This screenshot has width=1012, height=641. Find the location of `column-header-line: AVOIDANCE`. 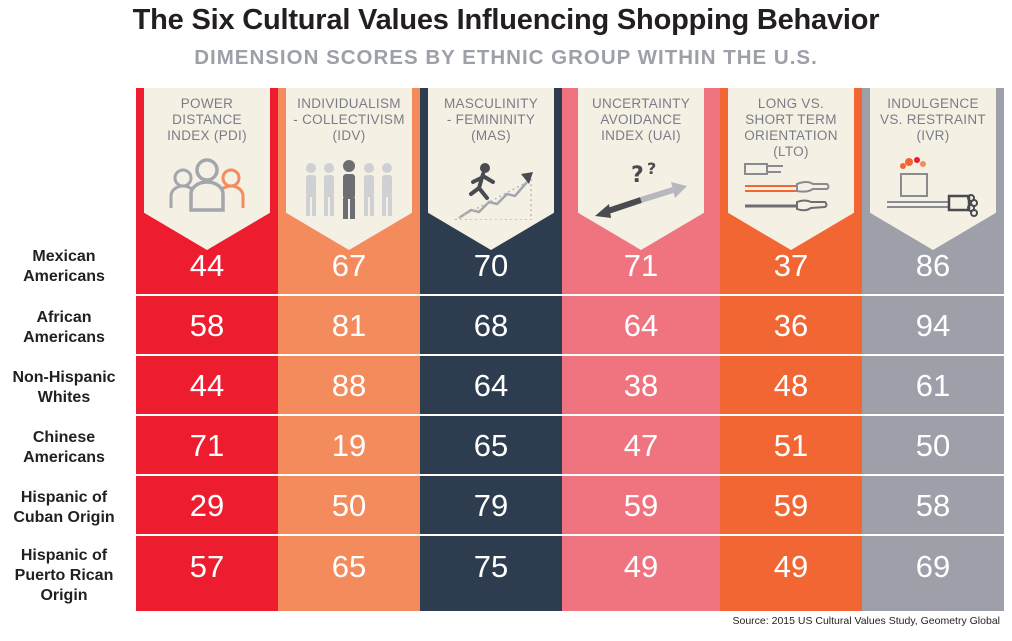

column-header-line: AVOIDANCE is located at coordinates (641, 119).